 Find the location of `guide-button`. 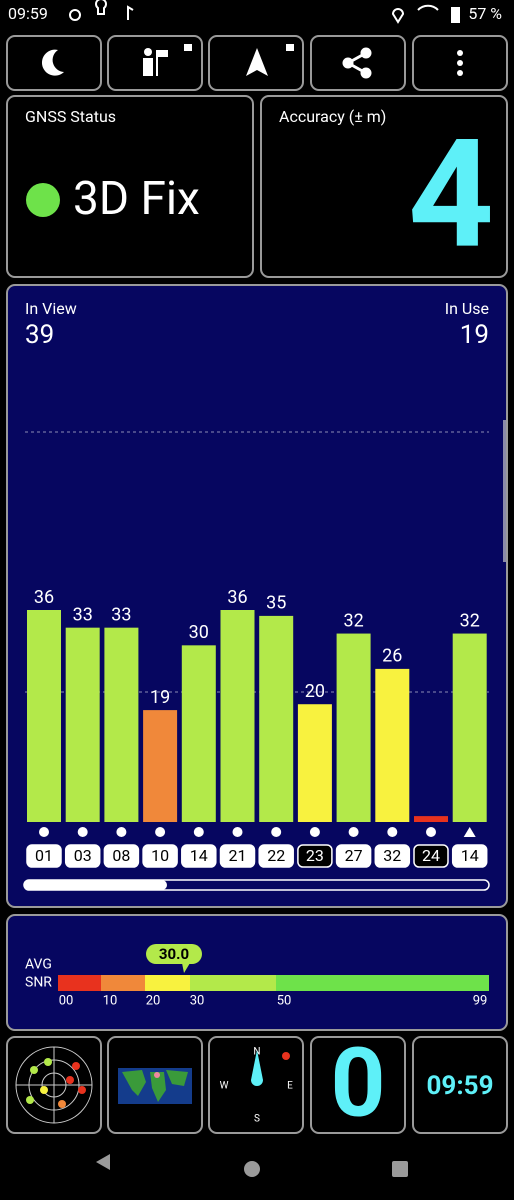

guide-button is located at coordinates (155, 63).